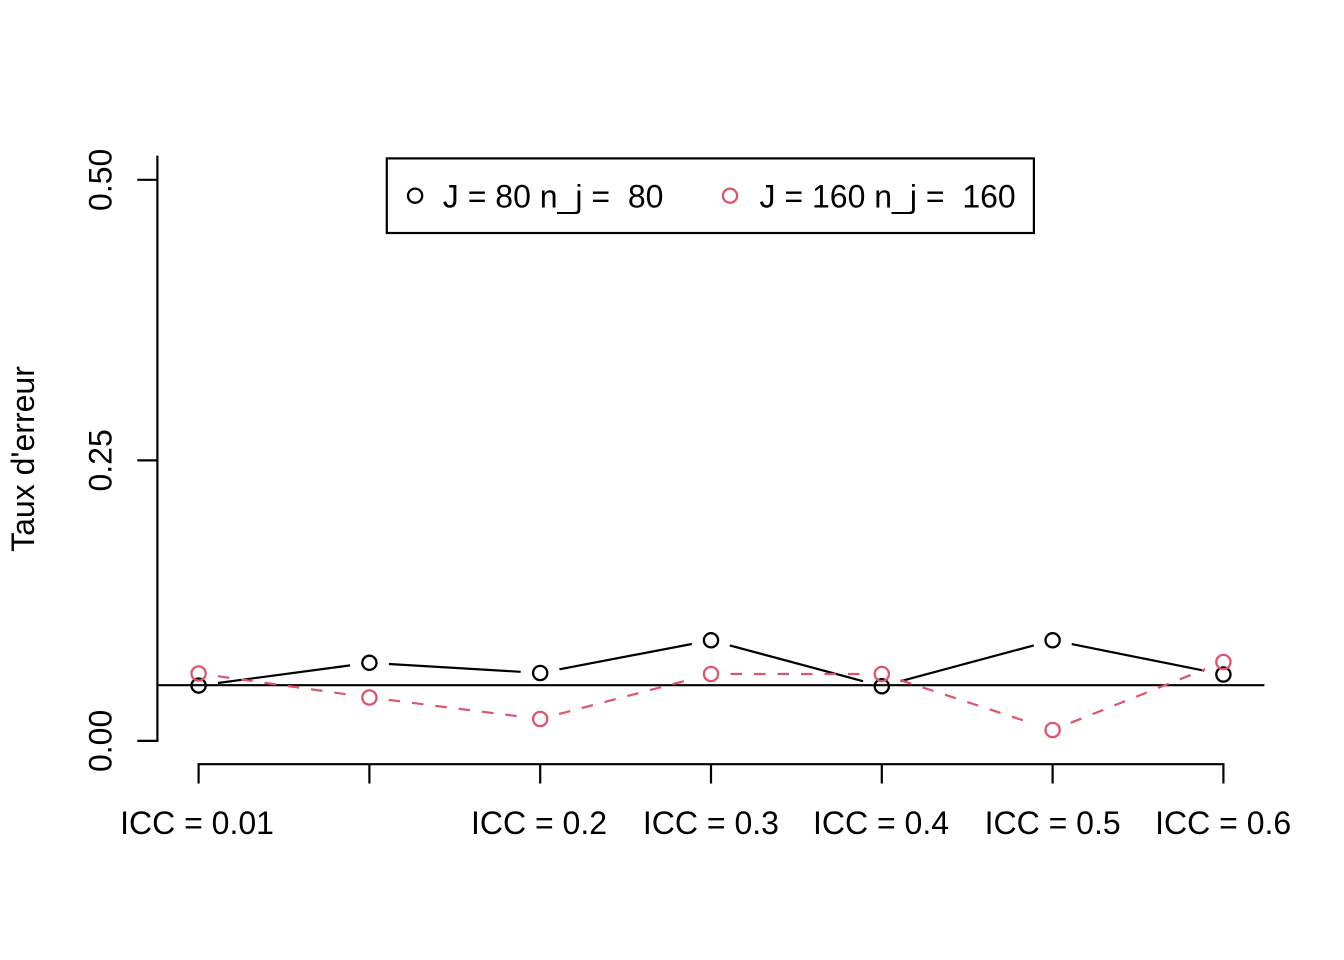 The height and width of the screenshot is (960, 1344). What do you see at coordinates (101, 741) in the screenshot?
I see `svg-text: 0.00` at bounding box center [101, 741].